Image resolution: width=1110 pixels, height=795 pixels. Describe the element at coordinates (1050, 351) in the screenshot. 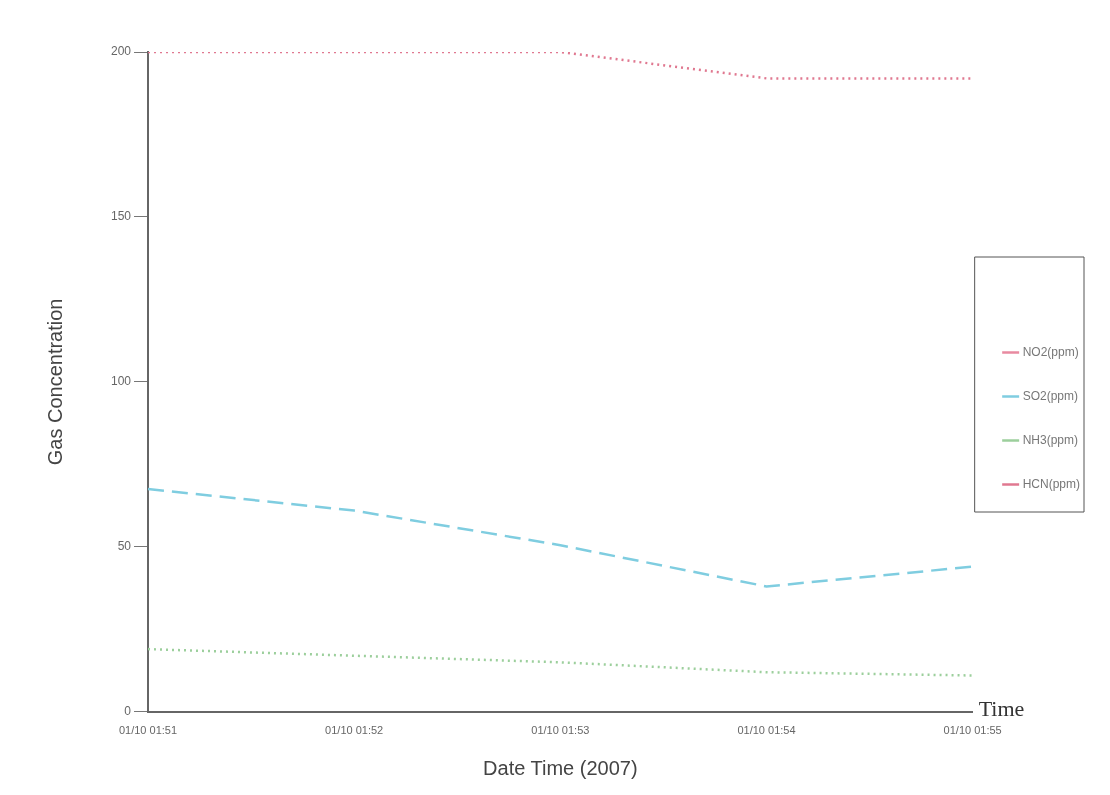

I see `legend-label: NO2(ppm)` at that location.